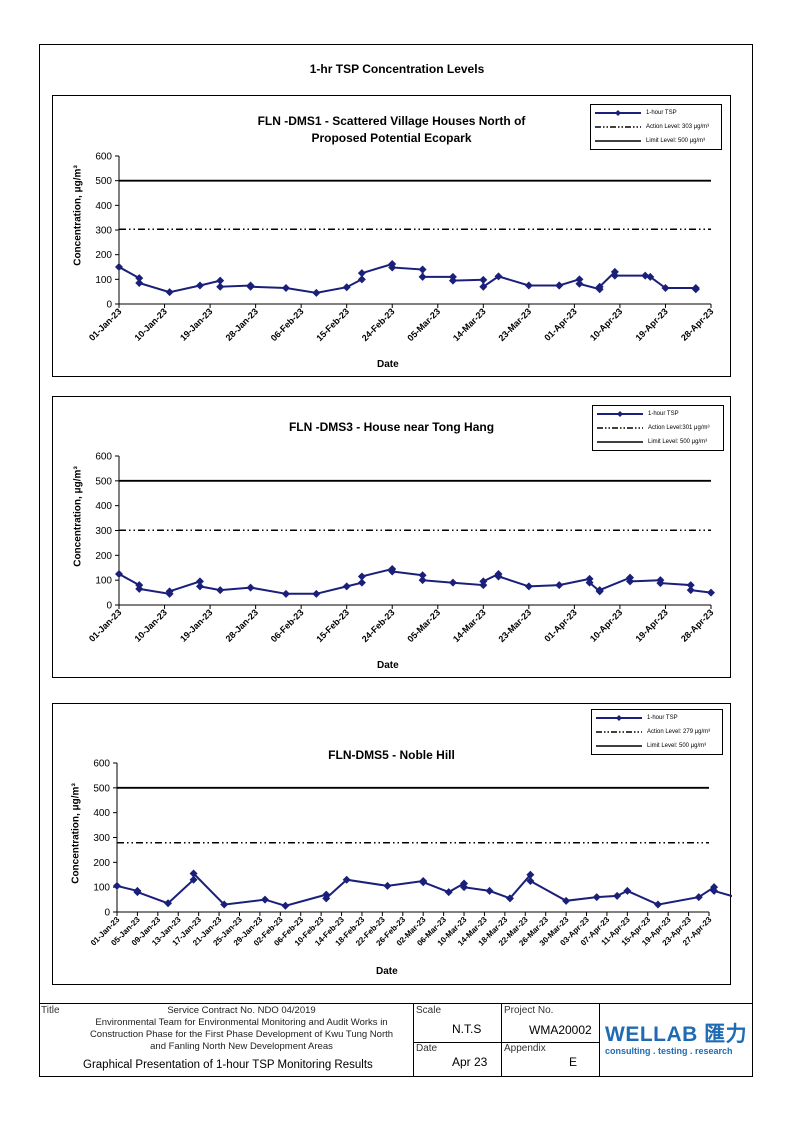  What do you see at coordinates (103, 457) in the screenshot?
I see `y-tick-label: 600` at bounding box center [103, 457].